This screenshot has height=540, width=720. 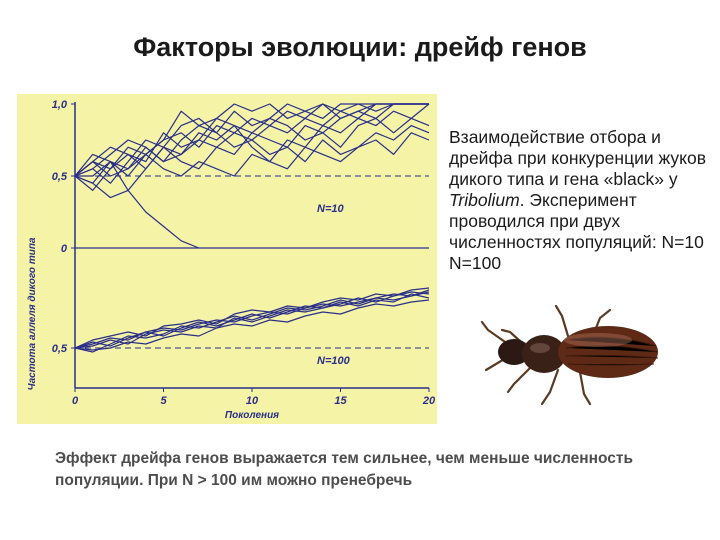 I want to click on x-tick-label: 20, so click(x=429, y=401).